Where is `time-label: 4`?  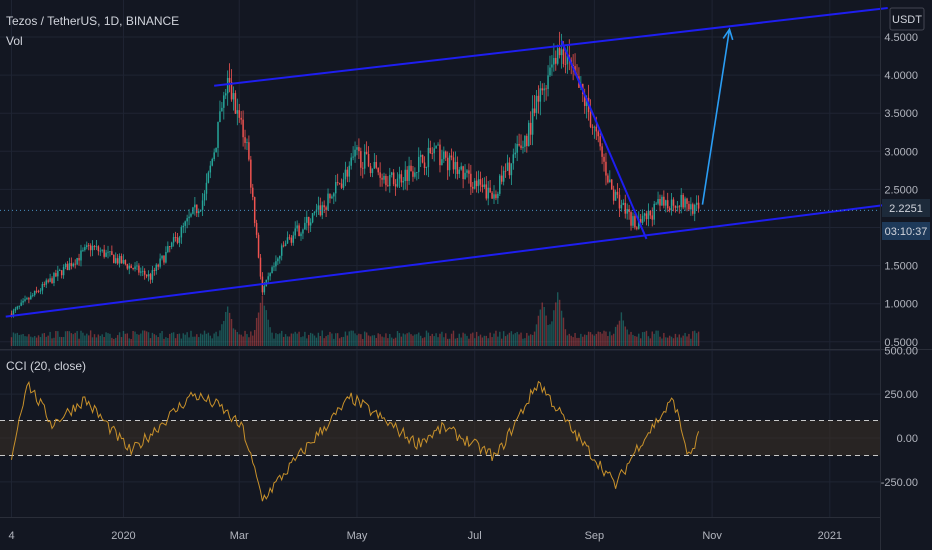 time-label: 4 is located at coordinates (11, 536).